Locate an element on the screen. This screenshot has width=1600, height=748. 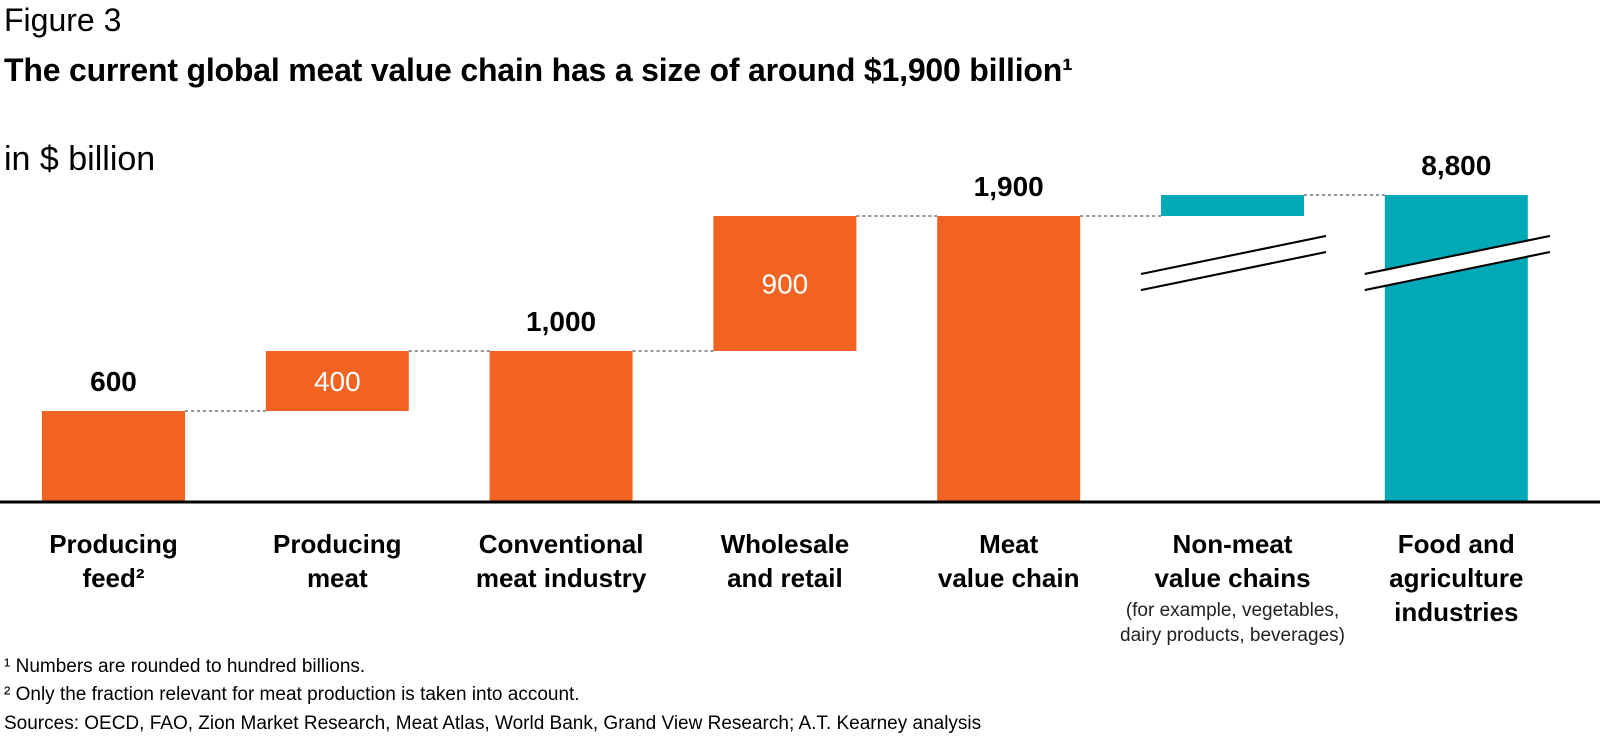
bar-total-label: 600 is located at coordinates (113, 381).